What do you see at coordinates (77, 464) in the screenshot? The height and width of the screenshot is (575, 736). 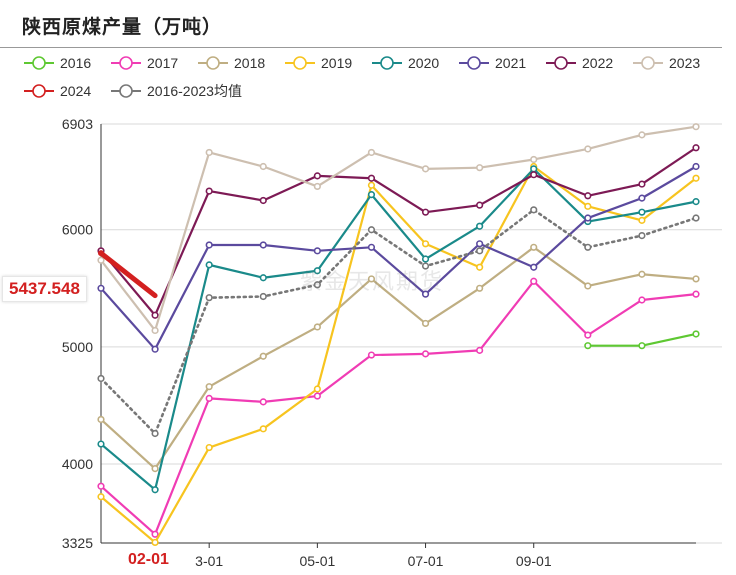 I see `y-tick-label: 4000` at bounding box center [77, 464].